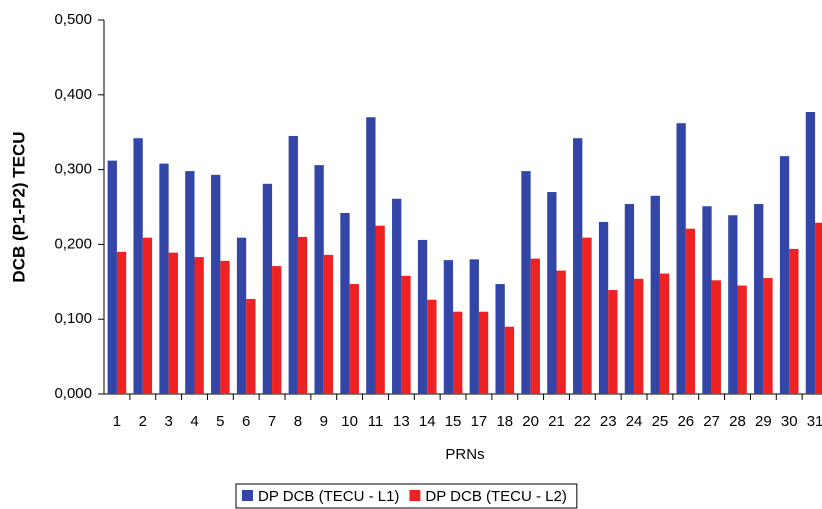 The height and width of the screenshot is (509, 822). What do you see at coordinates (427, 421) in the screenshot?
I see `x-tick-label: 14` at bounding box center [427, 421].